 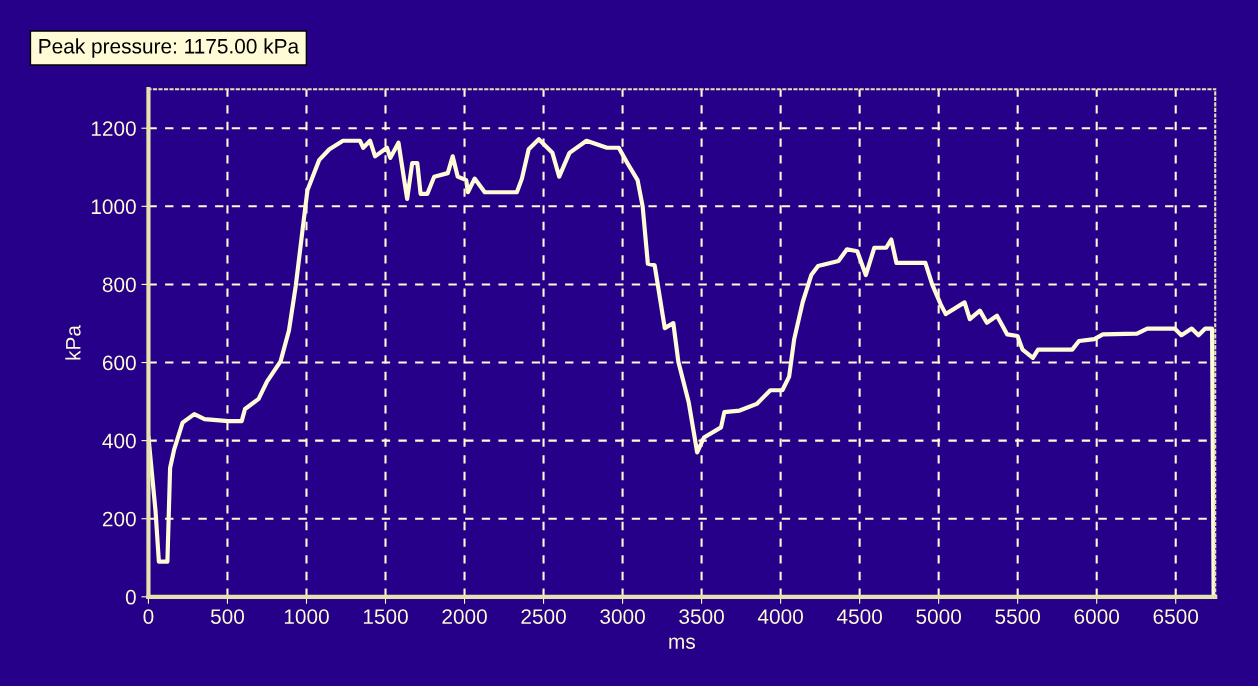 I want to click on y-tick-label: 600, so click(x=119, y=363).